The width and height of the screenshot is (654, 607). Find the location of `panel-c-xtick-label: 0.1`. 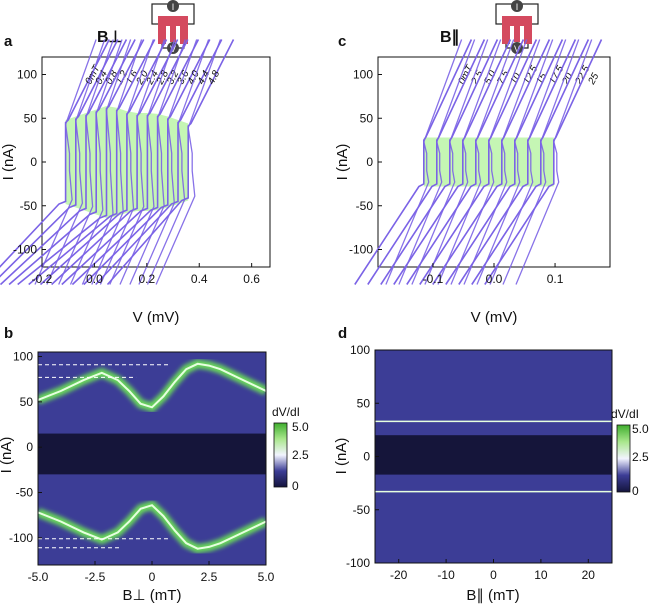

panel-c-xtick-label: 0.1 is located at coordinates (555, 279).